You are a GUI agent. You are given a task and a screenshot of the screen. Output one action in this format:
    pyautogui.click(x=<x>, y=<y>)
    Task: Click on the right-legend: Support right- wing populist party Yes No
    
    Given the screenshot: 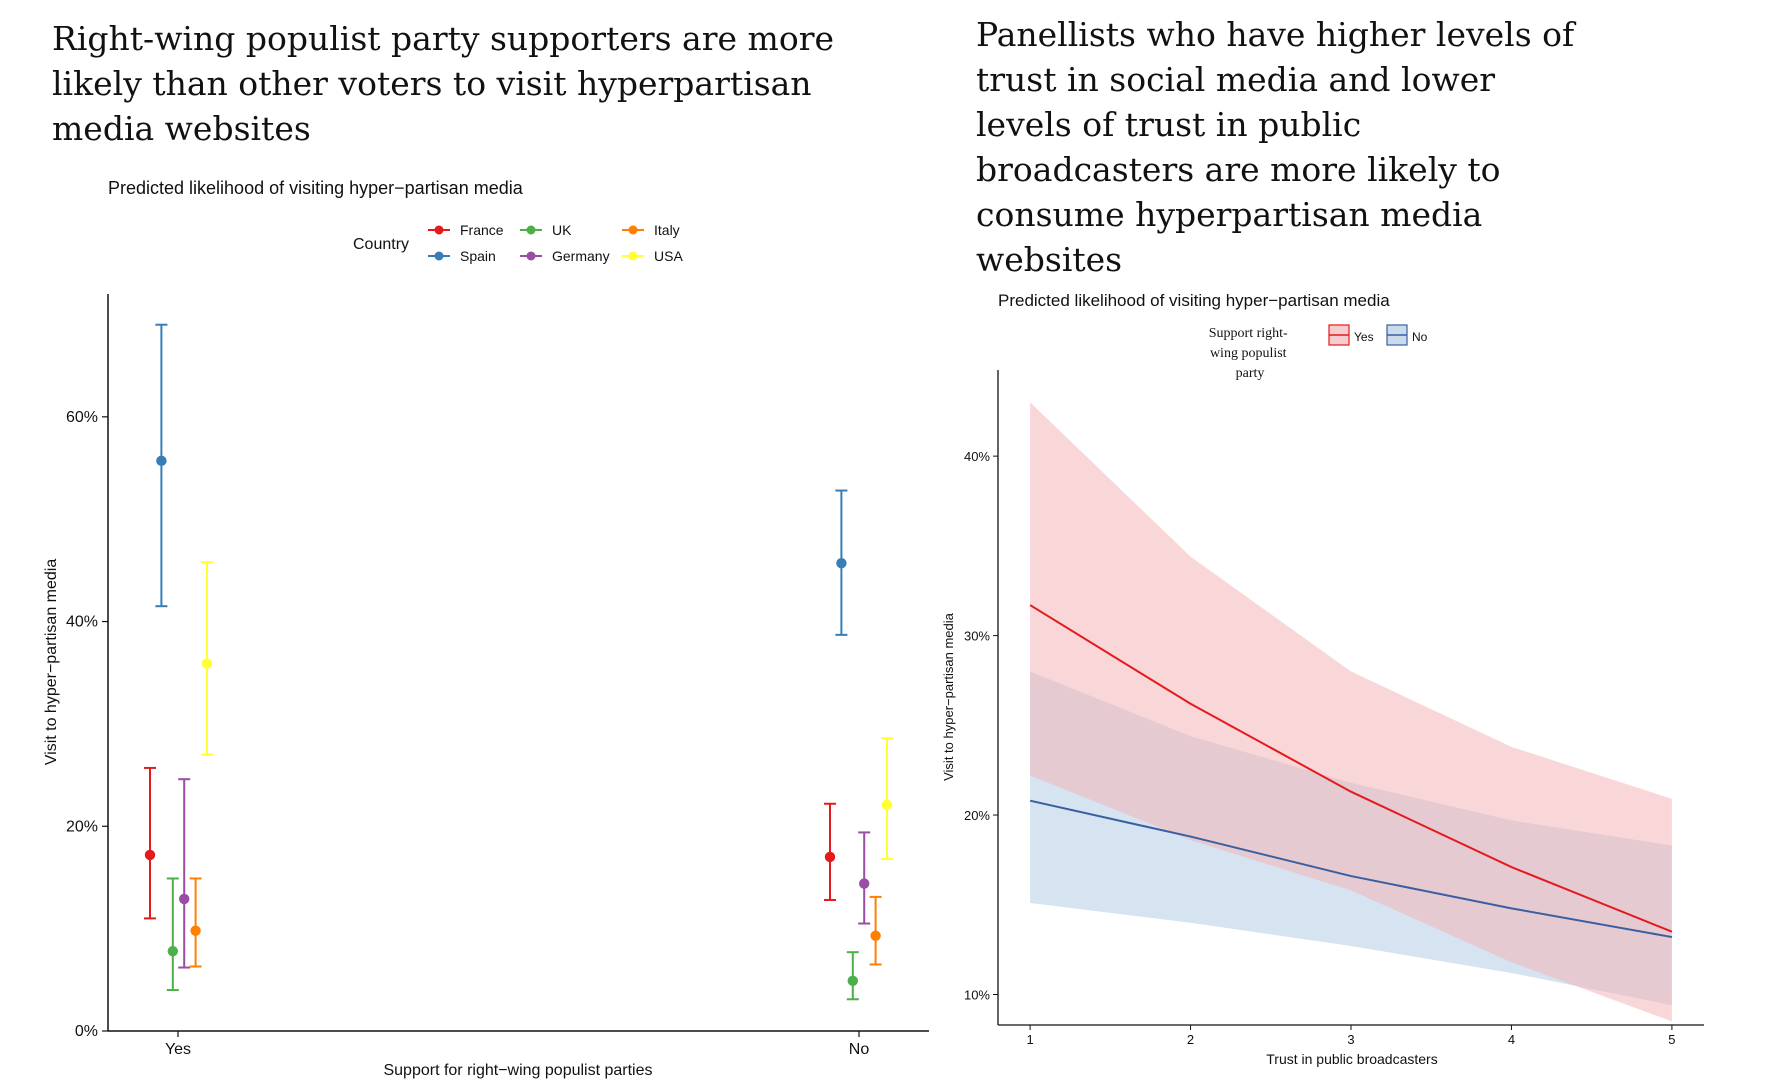 What is the action you would take?
    pyautogui.click(x=1318, y=352)
    